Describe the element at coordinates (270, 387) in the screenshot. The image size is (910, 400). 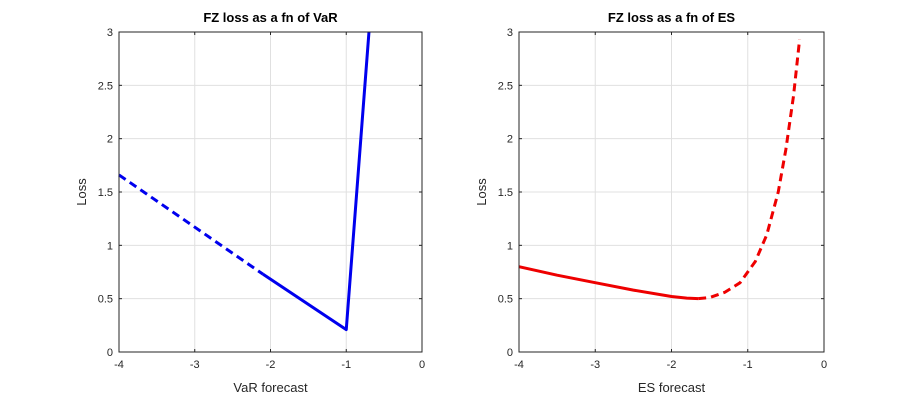
I see `x-axis-label: VaR forecast` at that location.